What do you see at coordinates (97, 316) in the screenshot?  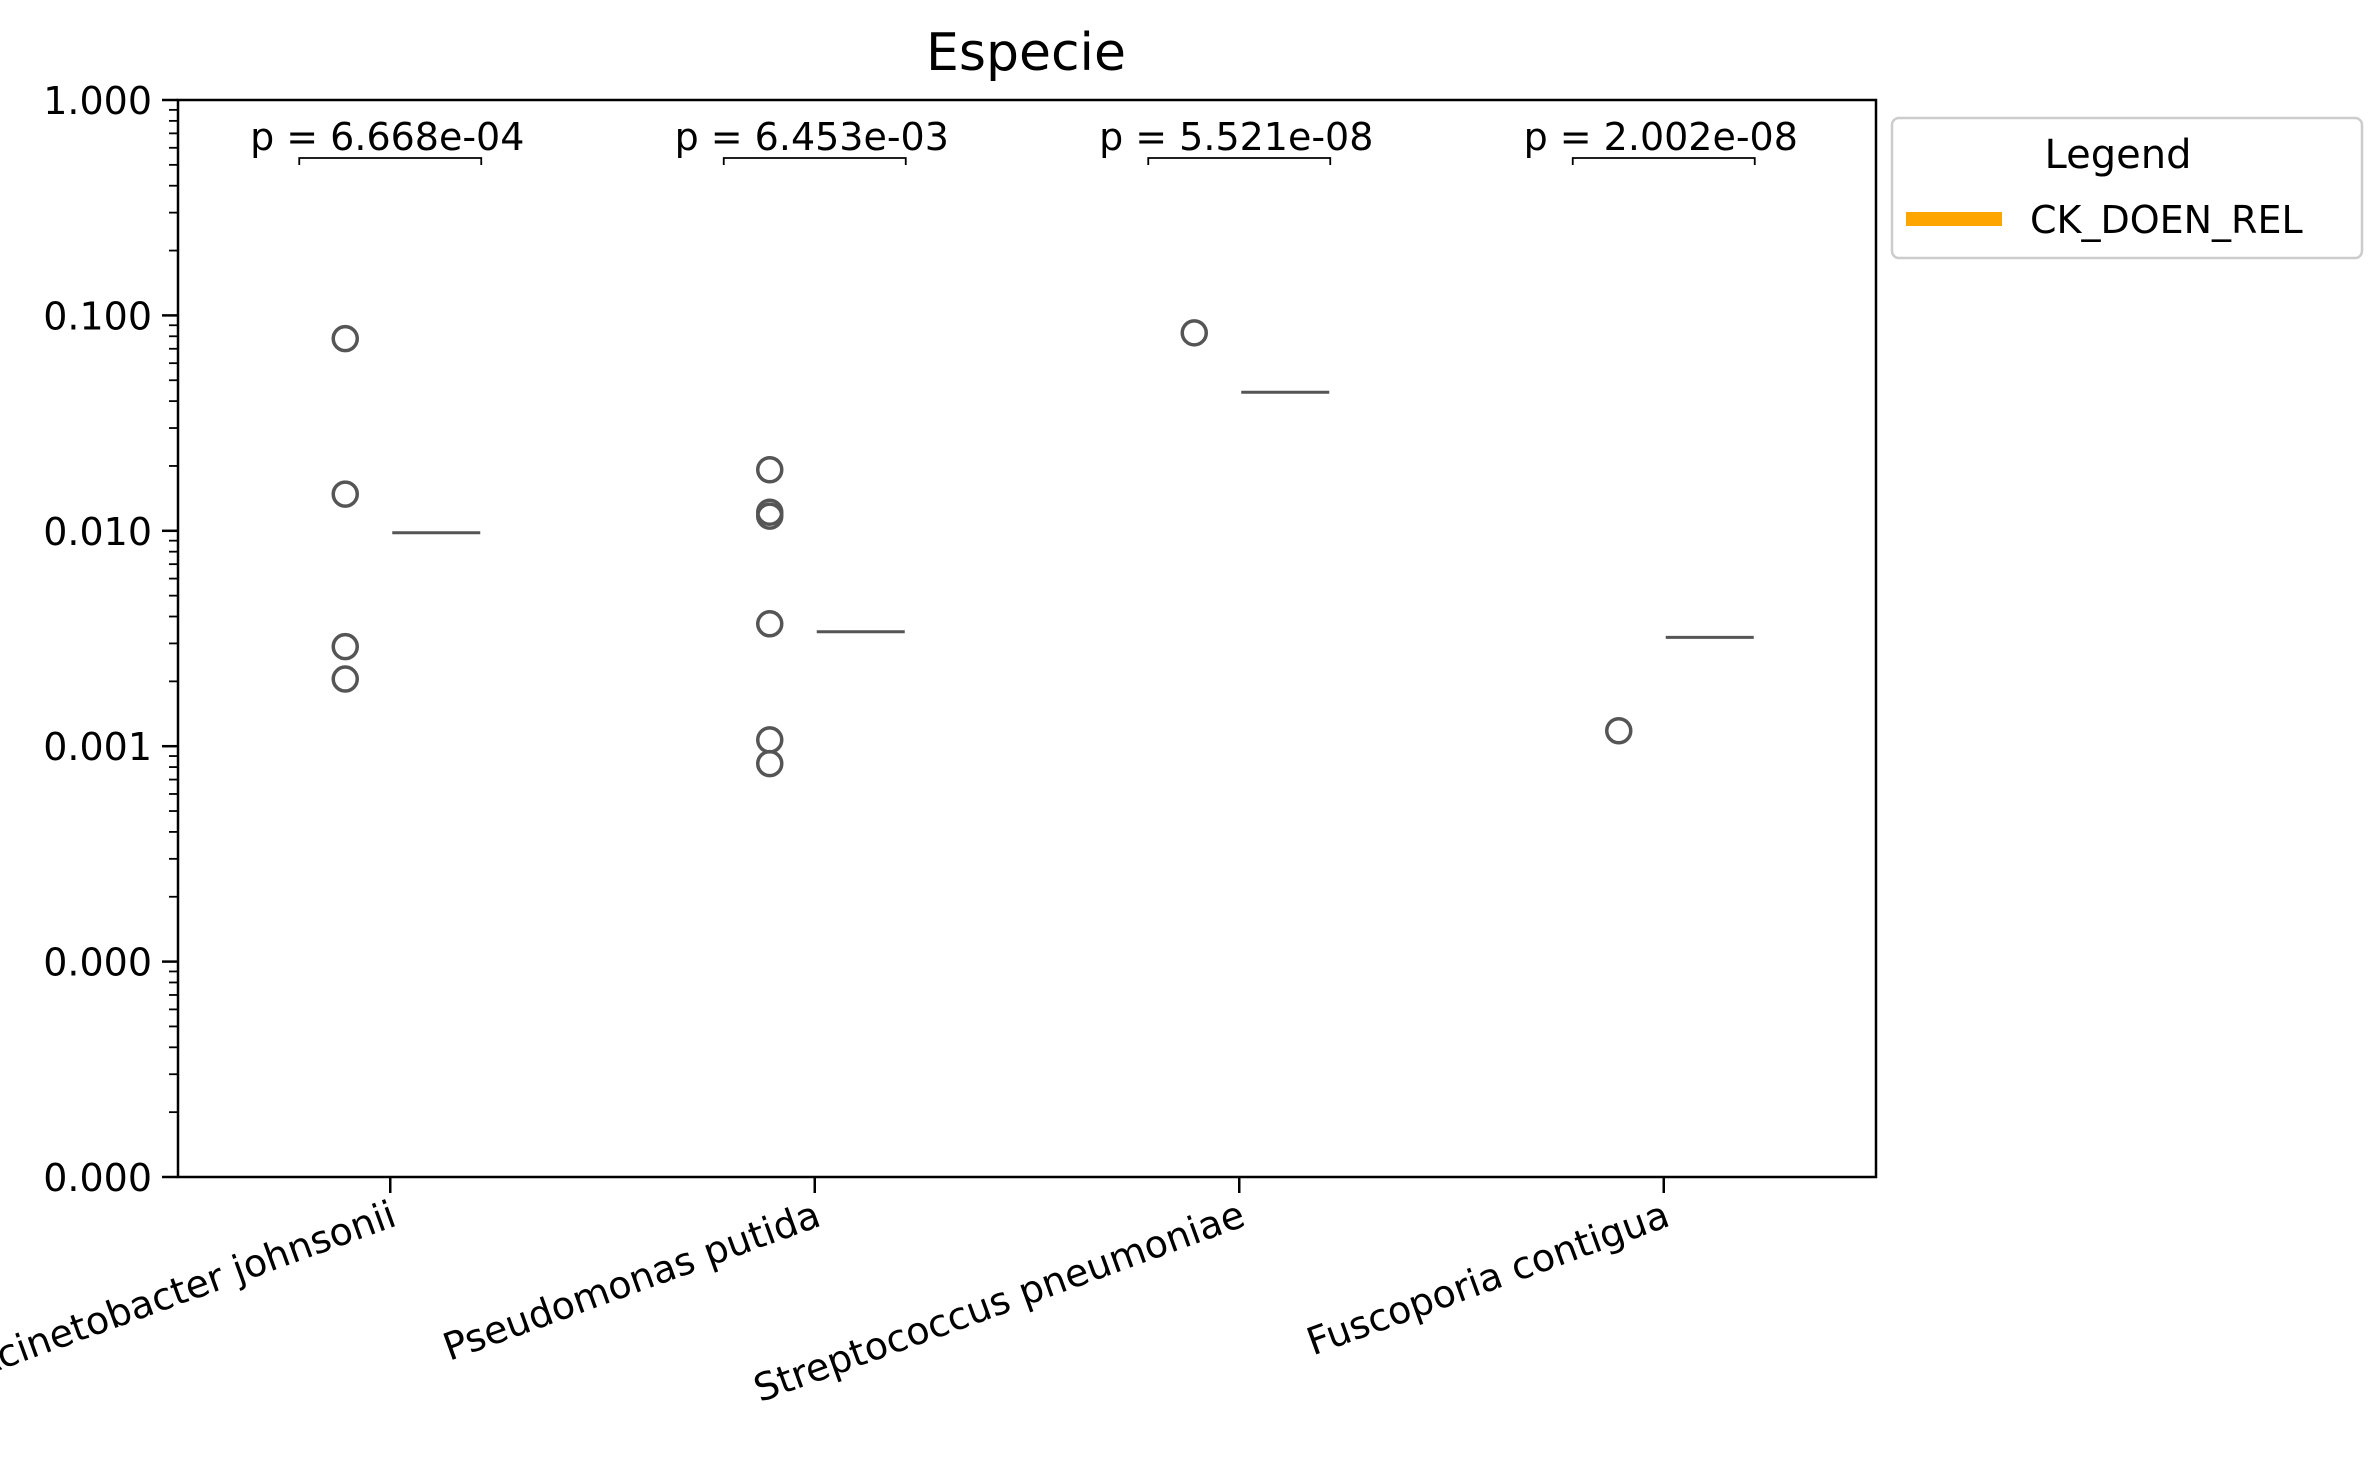 I see `y-tick-label: 0.100` at bounding box center [97, 316].